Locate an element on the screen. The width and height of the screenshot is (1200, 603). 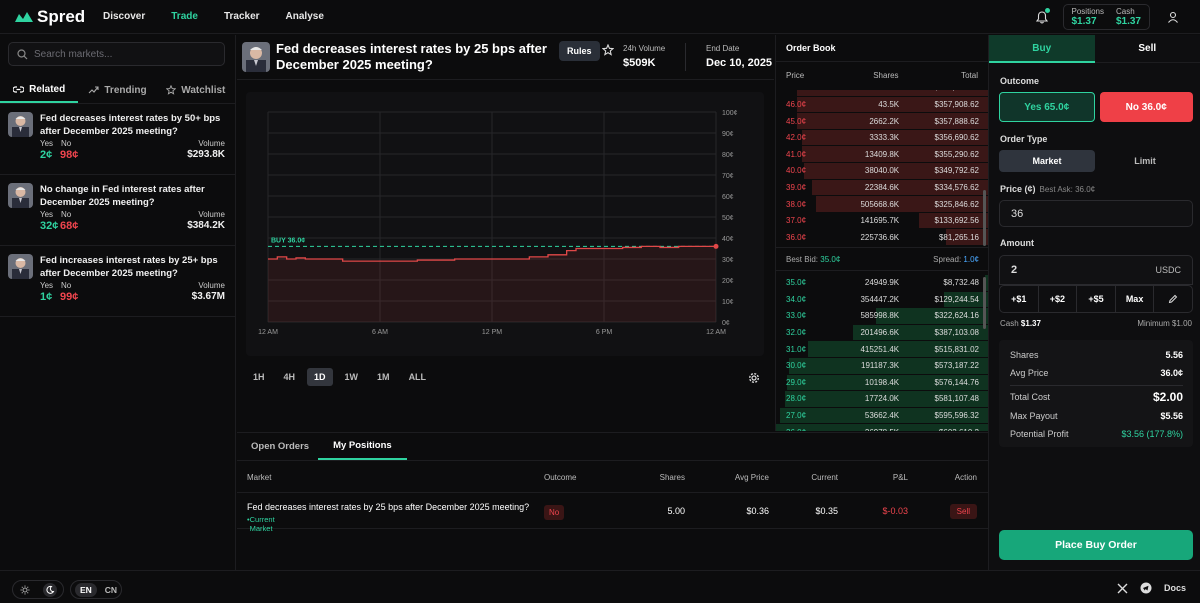
bid-row: 32.0¢ 201496.6K $387,103.08 is located at coordinates (882, 333).